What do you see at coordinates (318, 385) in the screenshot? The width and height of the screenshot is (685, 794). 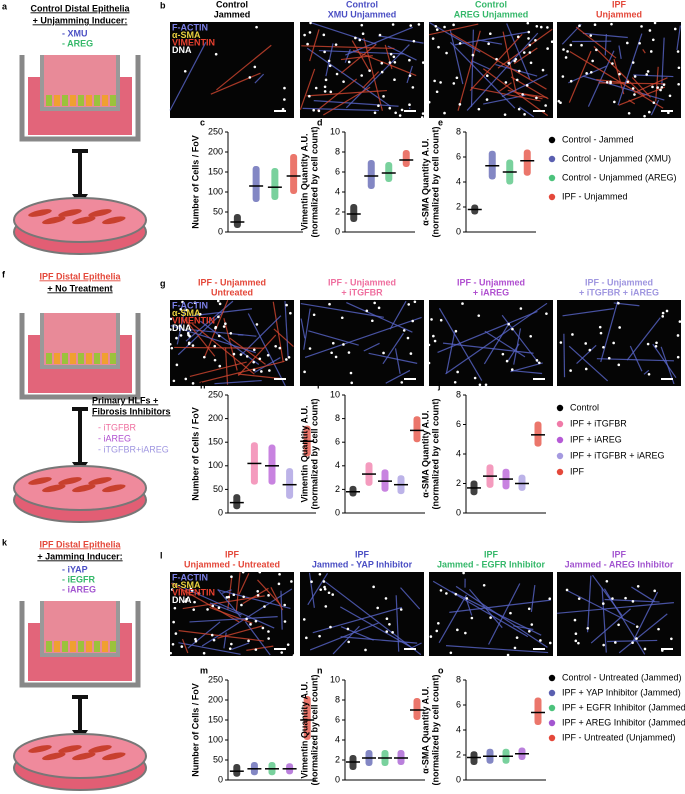 I see `panel-letter: i` at bounding box center [318, 385].